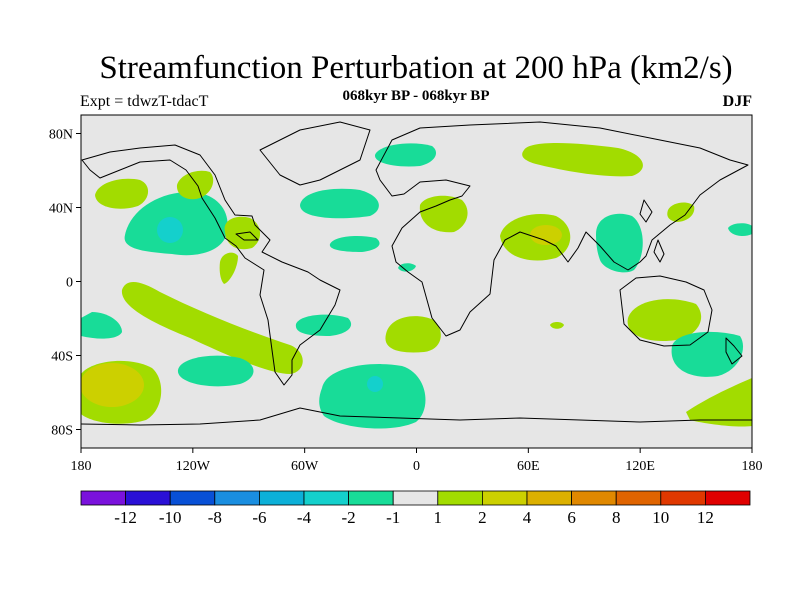 The height and width of the screenshot is (600, 800). Describe the element at coordinates (215, 517) in the screenshot. I see `colorbar-label: -8` at that location.